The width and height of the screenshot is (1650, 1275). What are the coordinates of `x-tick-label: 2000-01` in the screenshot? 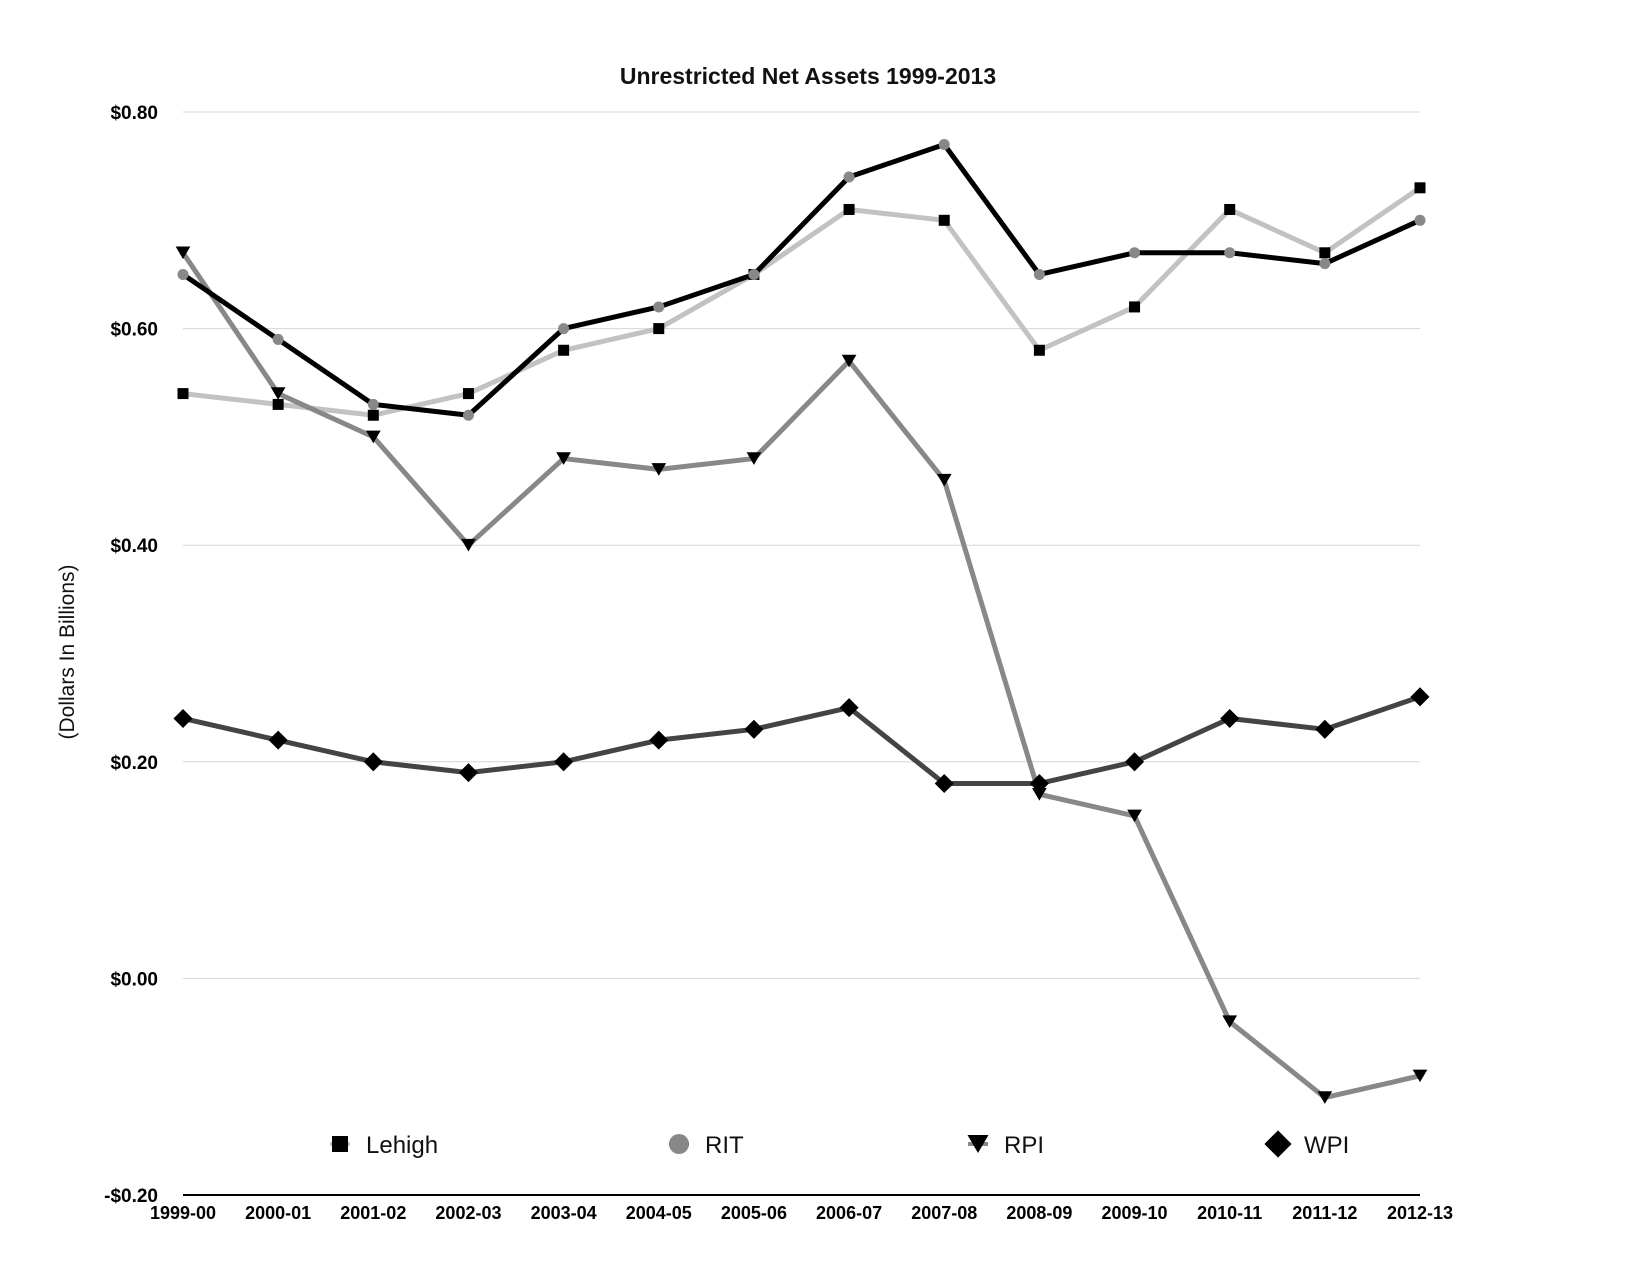 It's located at (278, 1213).